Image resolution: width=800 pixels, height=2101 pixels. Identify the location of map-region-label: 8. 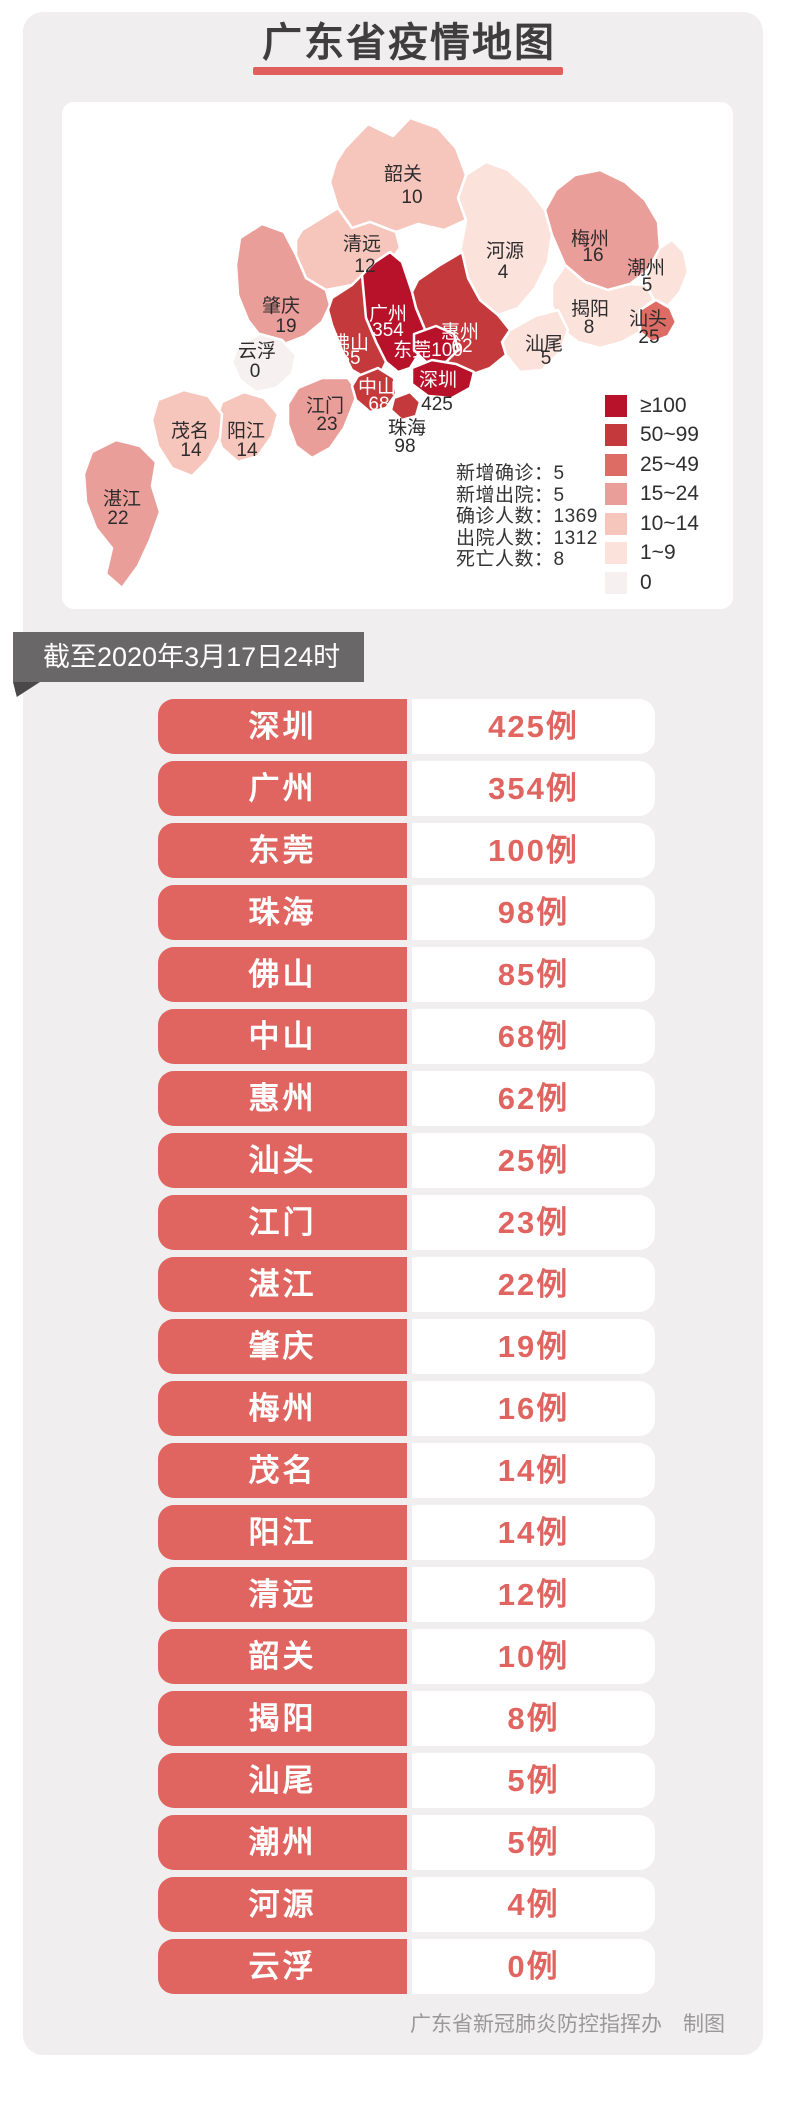
(589, 327).